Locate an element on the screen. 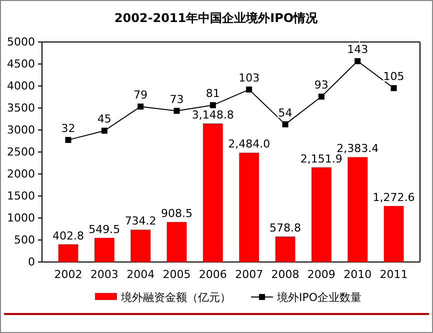  y-tick-label: 1500 is located at coordinates (21, 196).